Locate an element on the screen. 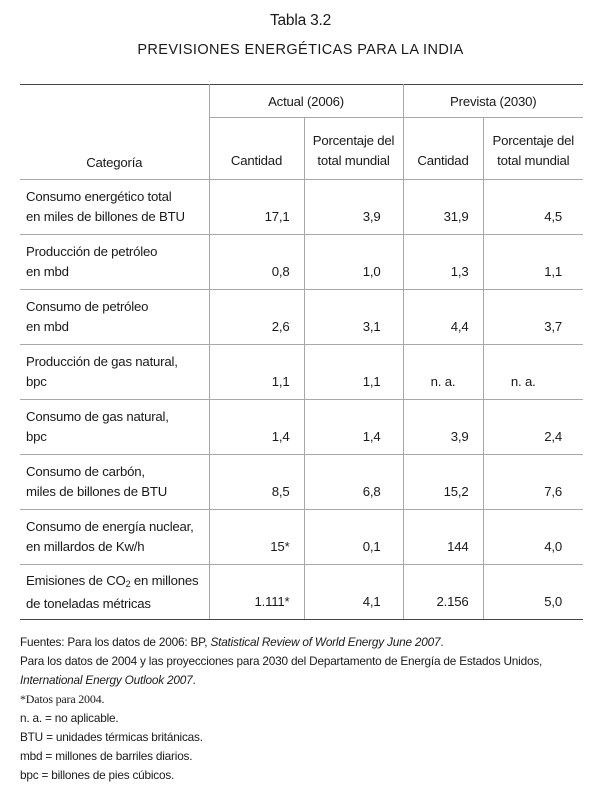  cell-prevista-cantidad: n. a. is located at coordinates (443, 372).